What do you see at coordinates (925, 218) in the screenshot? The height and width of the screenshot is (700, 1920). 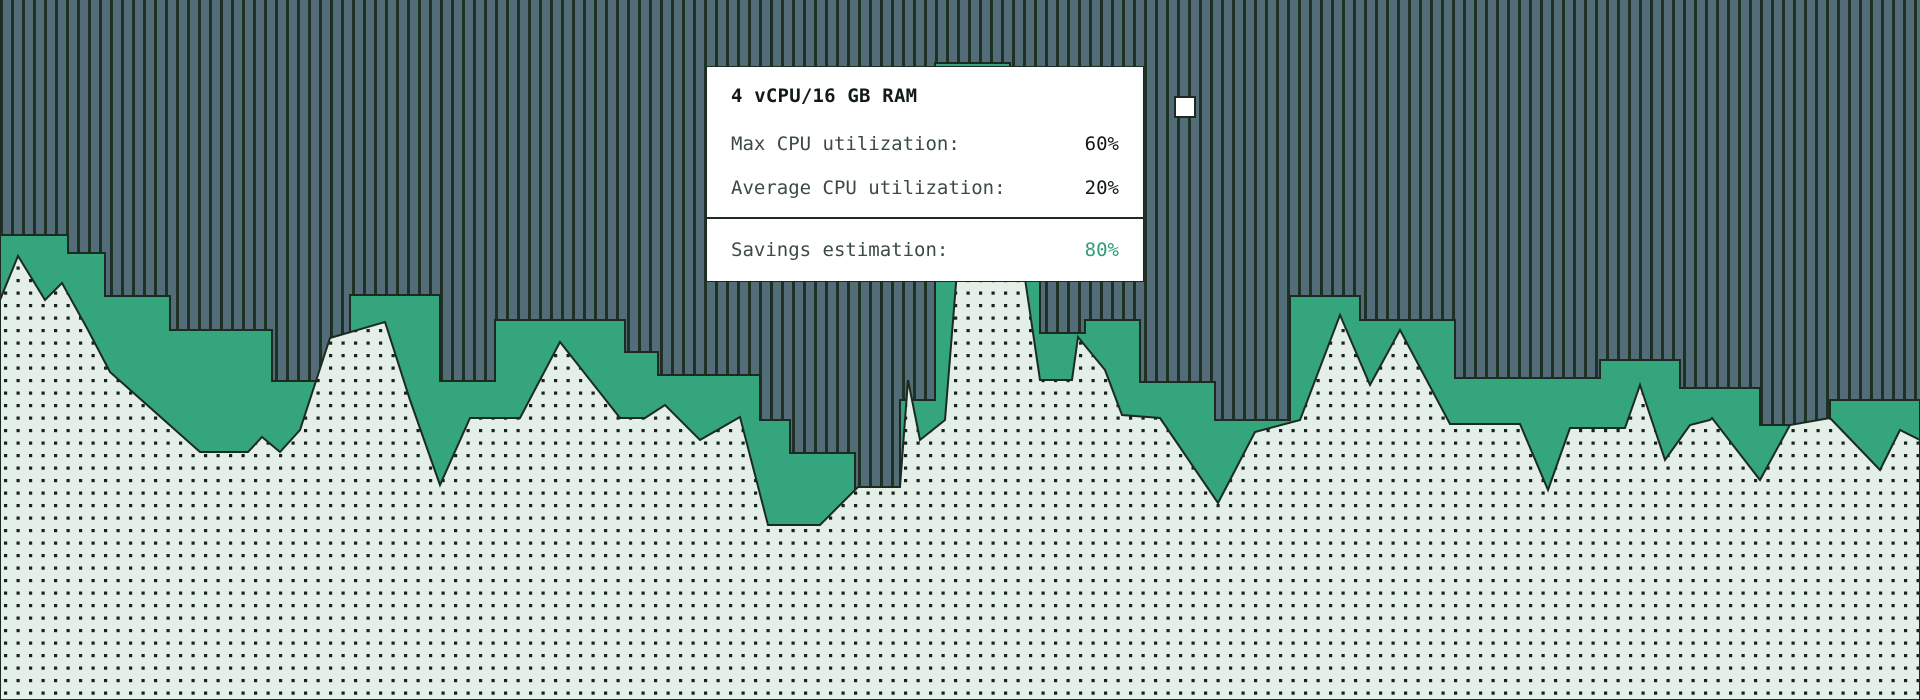 I see `tooltip-divider` at bounding box center [925, 218].